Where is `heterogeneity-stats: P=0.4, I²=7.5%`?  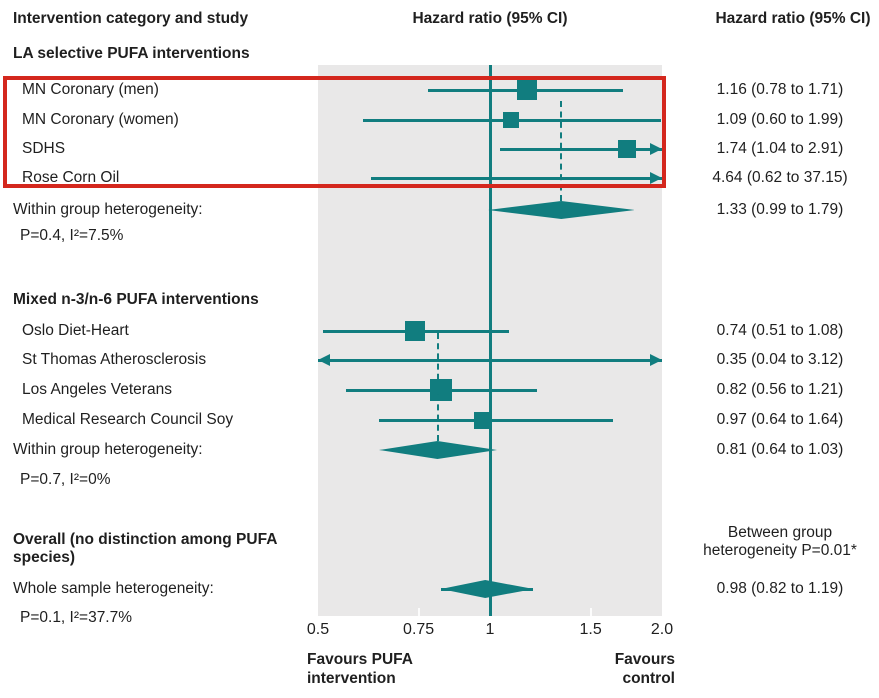
heterogeneity-stats: P=0.4, I²=7.5% is located at coordinates (72, 235).